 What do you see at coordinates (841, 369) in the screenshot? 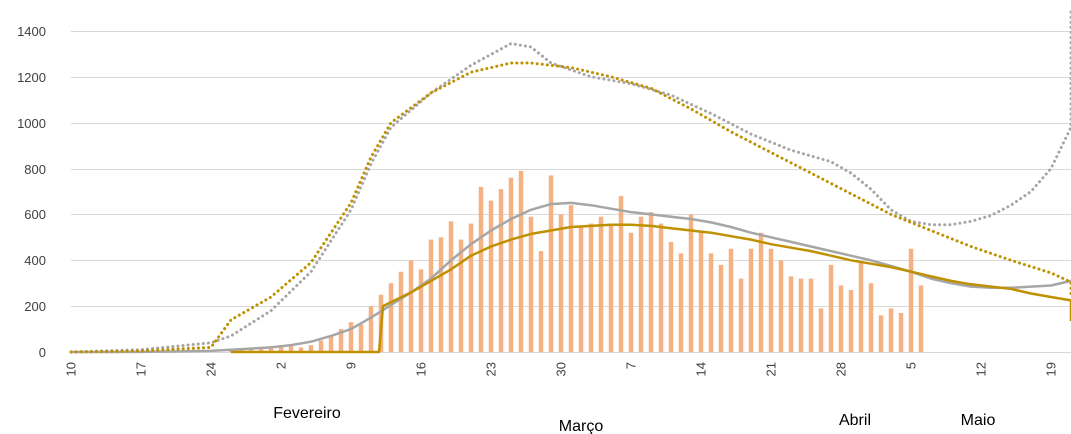
I see `x-tick-label: 28` at bounding box center [841, 369].